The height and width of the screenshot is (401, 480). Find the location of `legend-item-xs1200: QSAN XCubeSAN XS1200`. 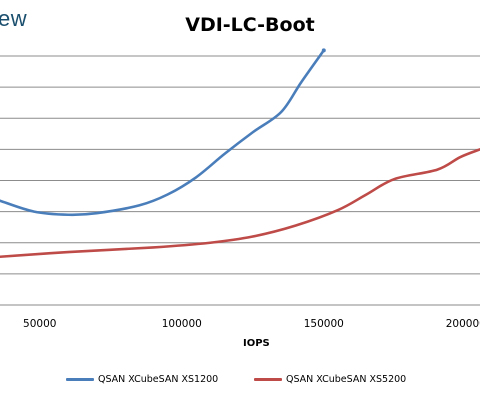

legend-item-xs1200: QSAN XCubeSAN XS1200 is located at coordinates (142, 379).